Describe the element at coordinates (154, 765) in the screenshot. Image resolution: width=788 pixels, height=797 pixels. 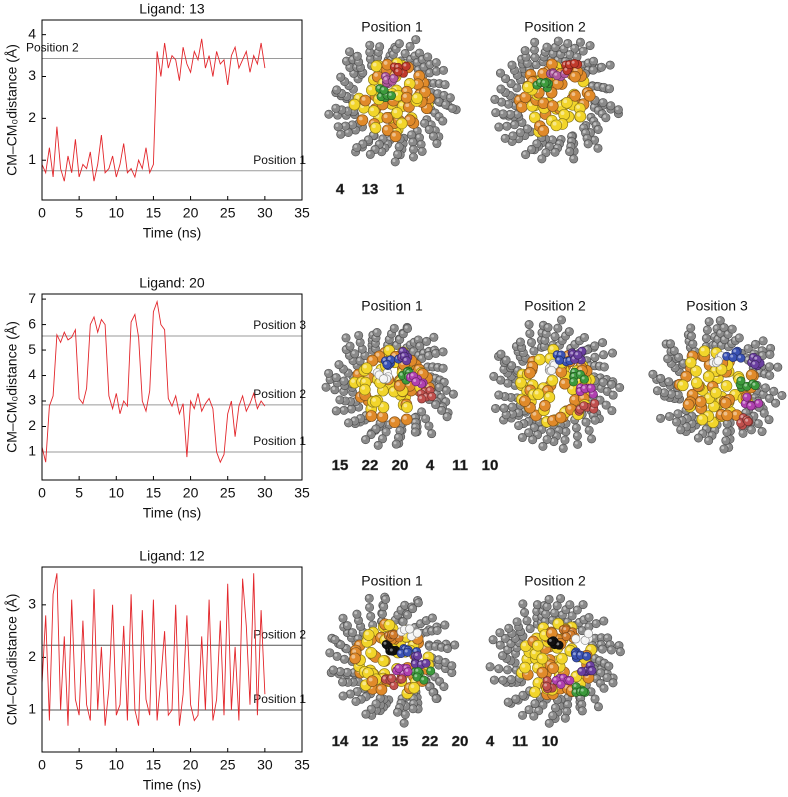
I see `x-tick-label: 15` at that location.